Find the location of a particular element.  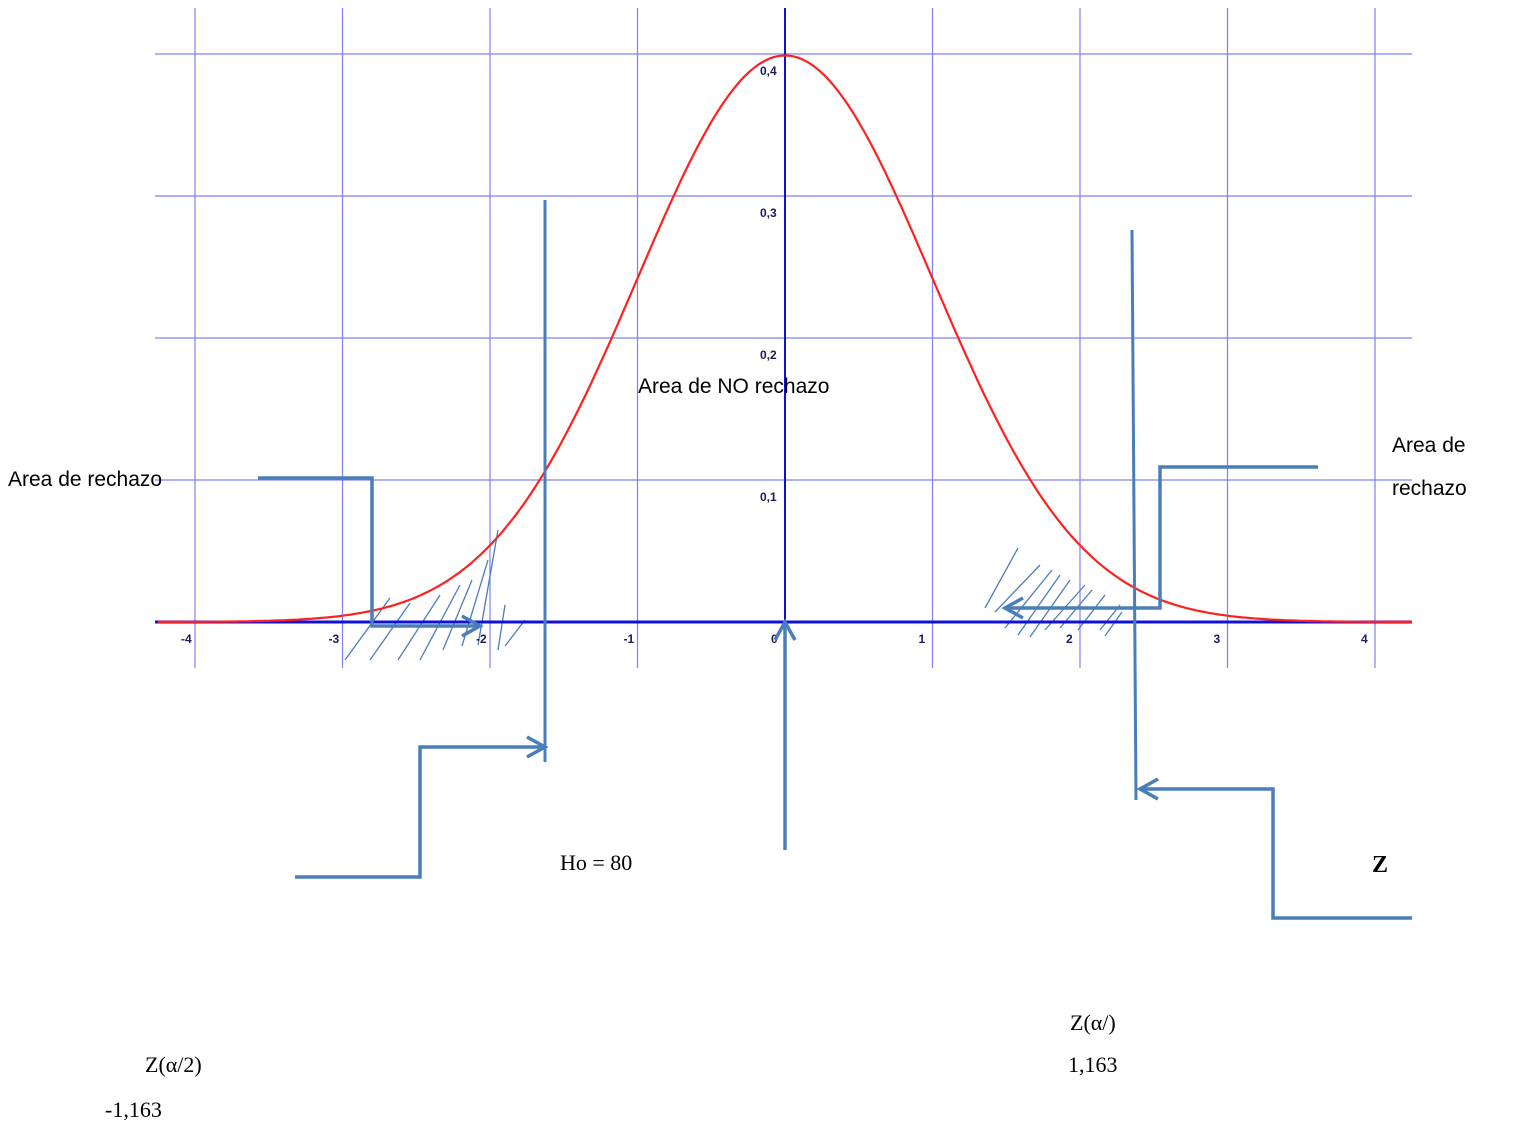

right-rejection-arrowhead is located at coordinates (1012, 608).